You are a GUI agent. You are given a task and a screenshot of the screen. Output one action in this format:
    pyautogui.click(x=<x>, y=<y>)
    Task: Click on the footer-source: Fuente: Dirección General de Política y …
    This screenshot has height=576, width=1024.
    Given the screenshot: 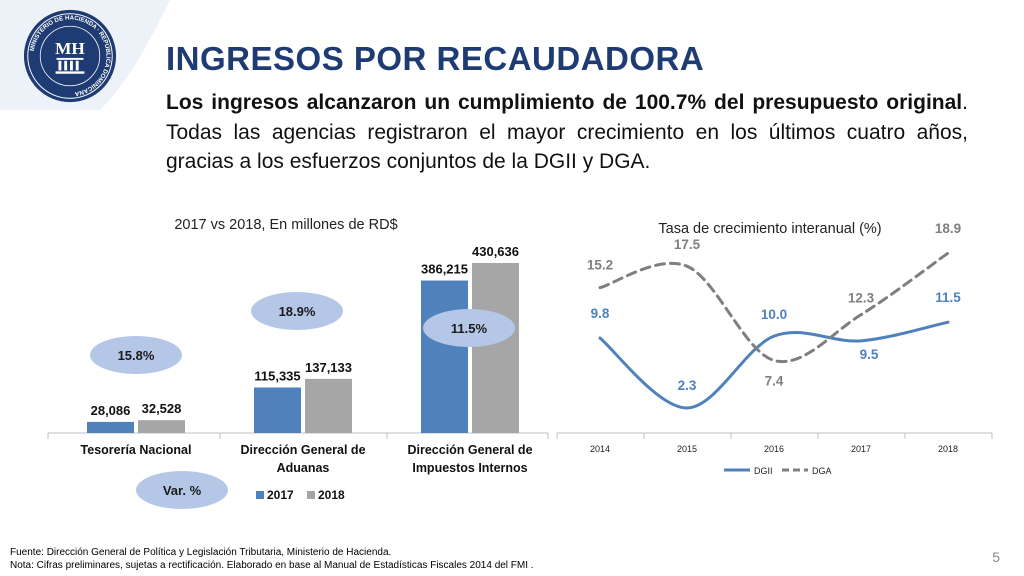 What is the action you would take?
    pyautogui.click(x=201, y=552)
    